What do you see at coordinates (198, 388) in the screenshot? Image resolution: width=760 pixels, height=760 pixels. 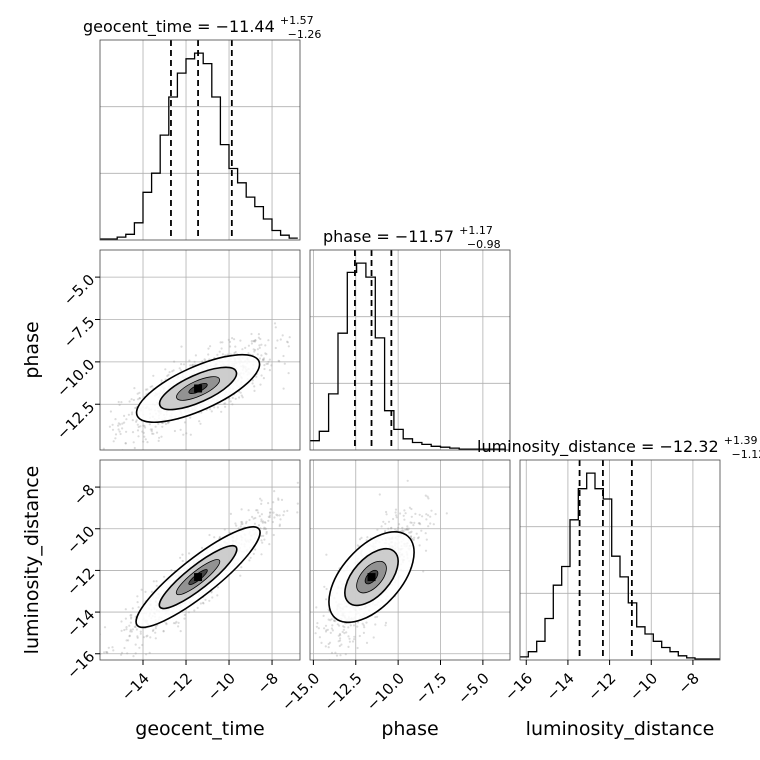 I see `density-peak` at bounding box center [198, 388].